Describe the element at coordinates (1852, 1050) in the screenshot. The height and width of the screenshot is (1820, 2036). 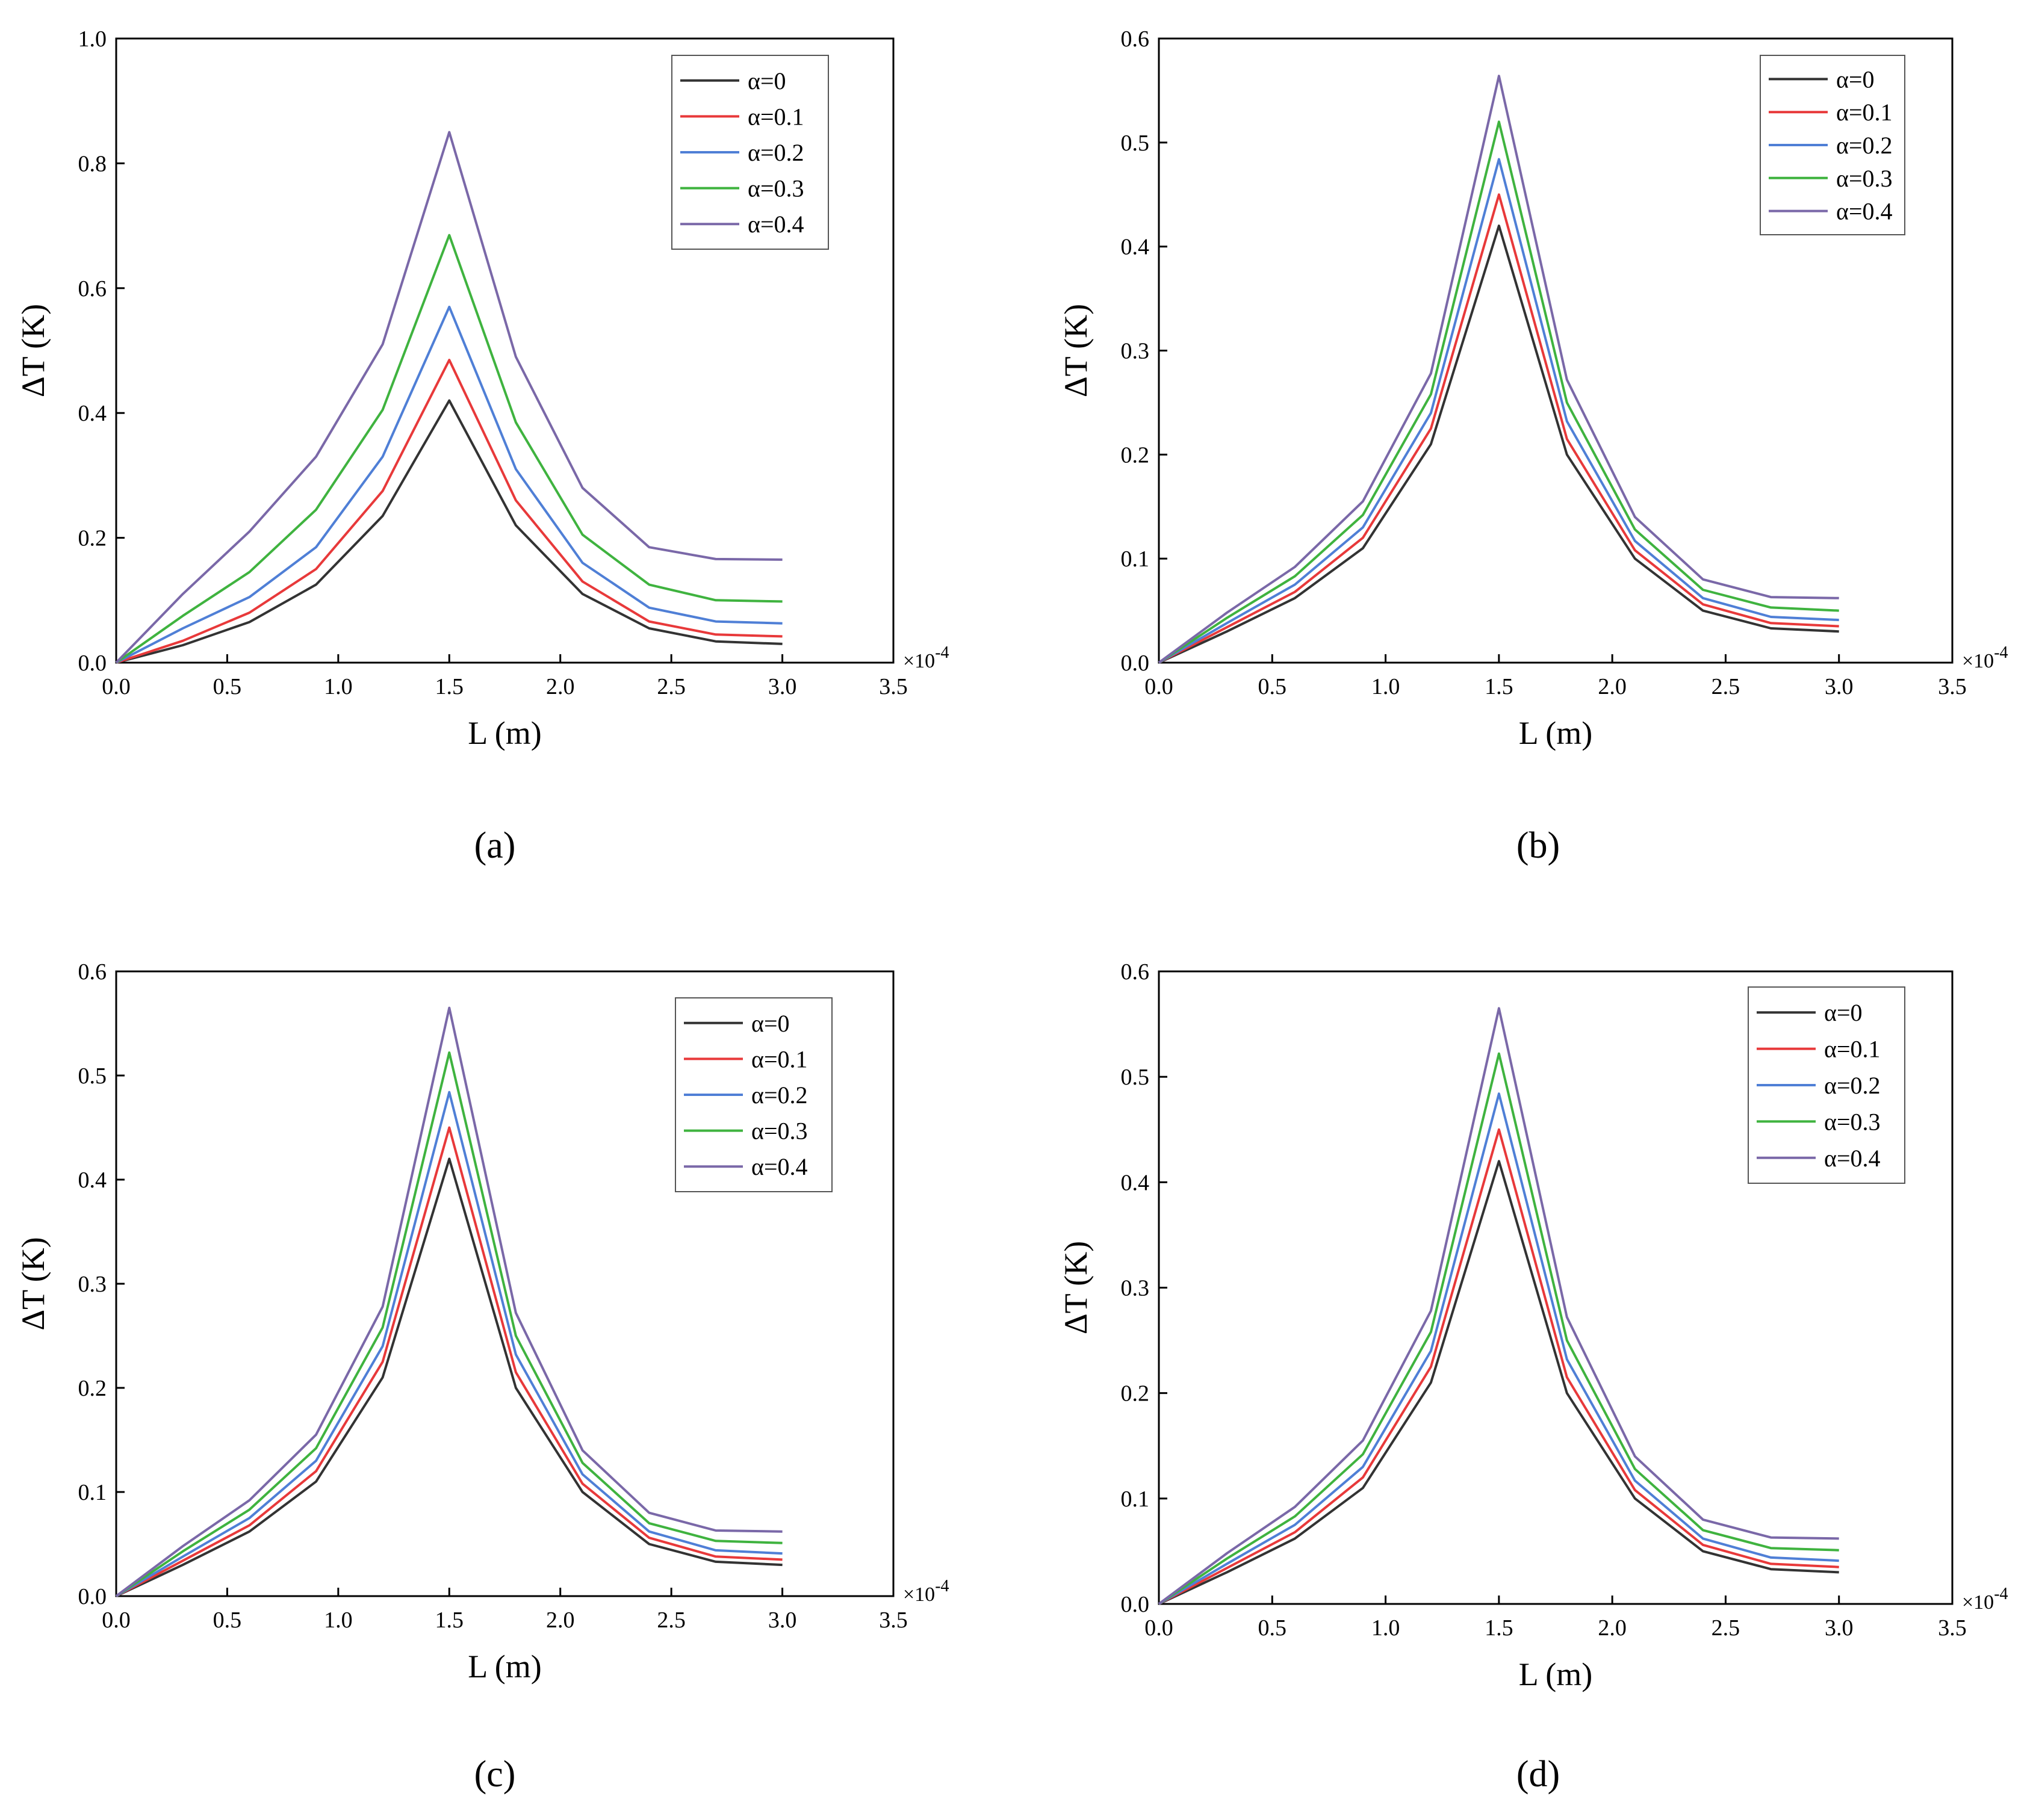
I see `legend-label: α=0.1` at that location.